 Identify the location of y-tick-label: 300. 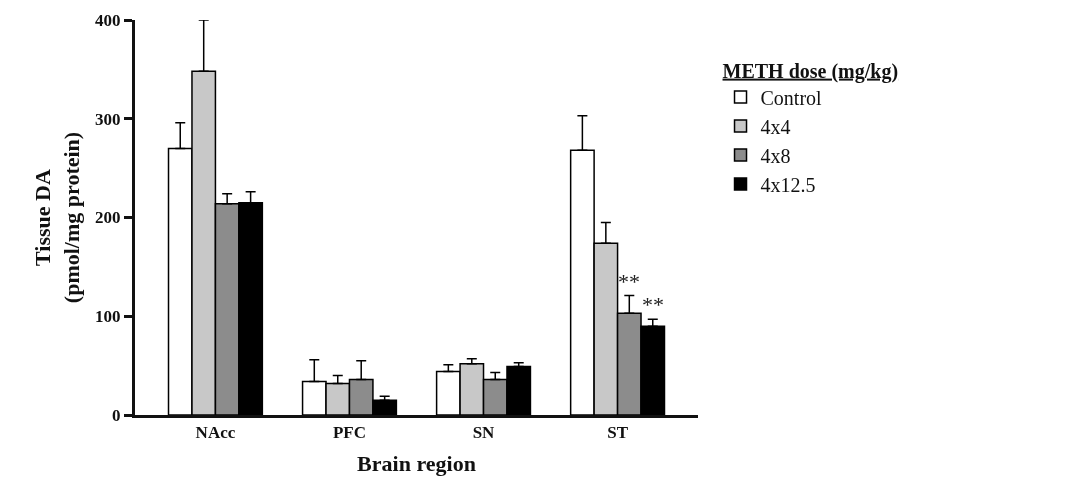
(108, 119).